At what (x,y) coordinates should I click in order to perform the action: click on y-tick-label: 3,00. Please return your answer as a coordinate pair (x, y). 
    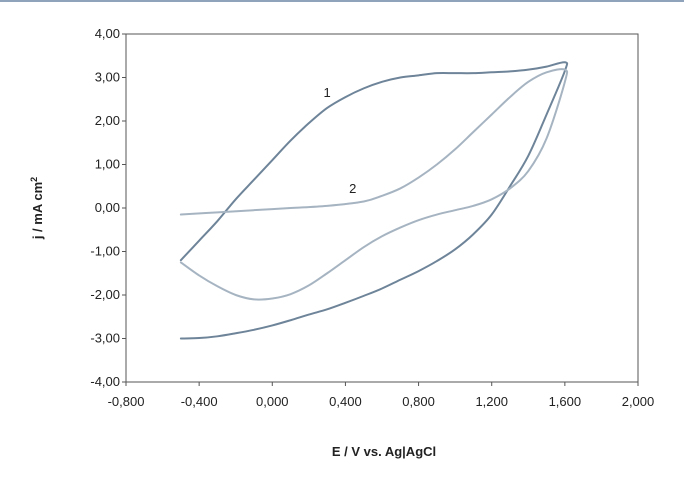
    Looking at the image, I should click on (107, 77).